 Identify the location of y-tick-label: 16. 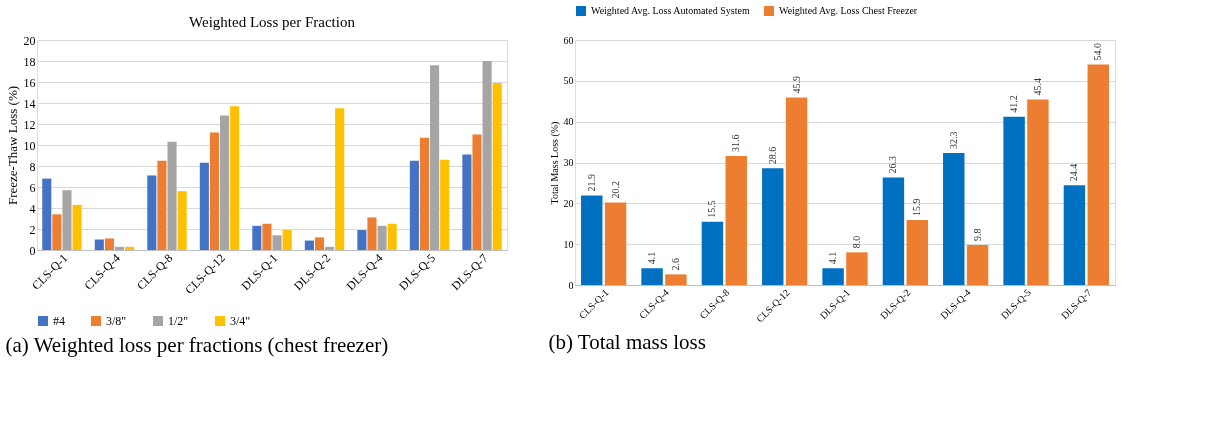
(29, 82).